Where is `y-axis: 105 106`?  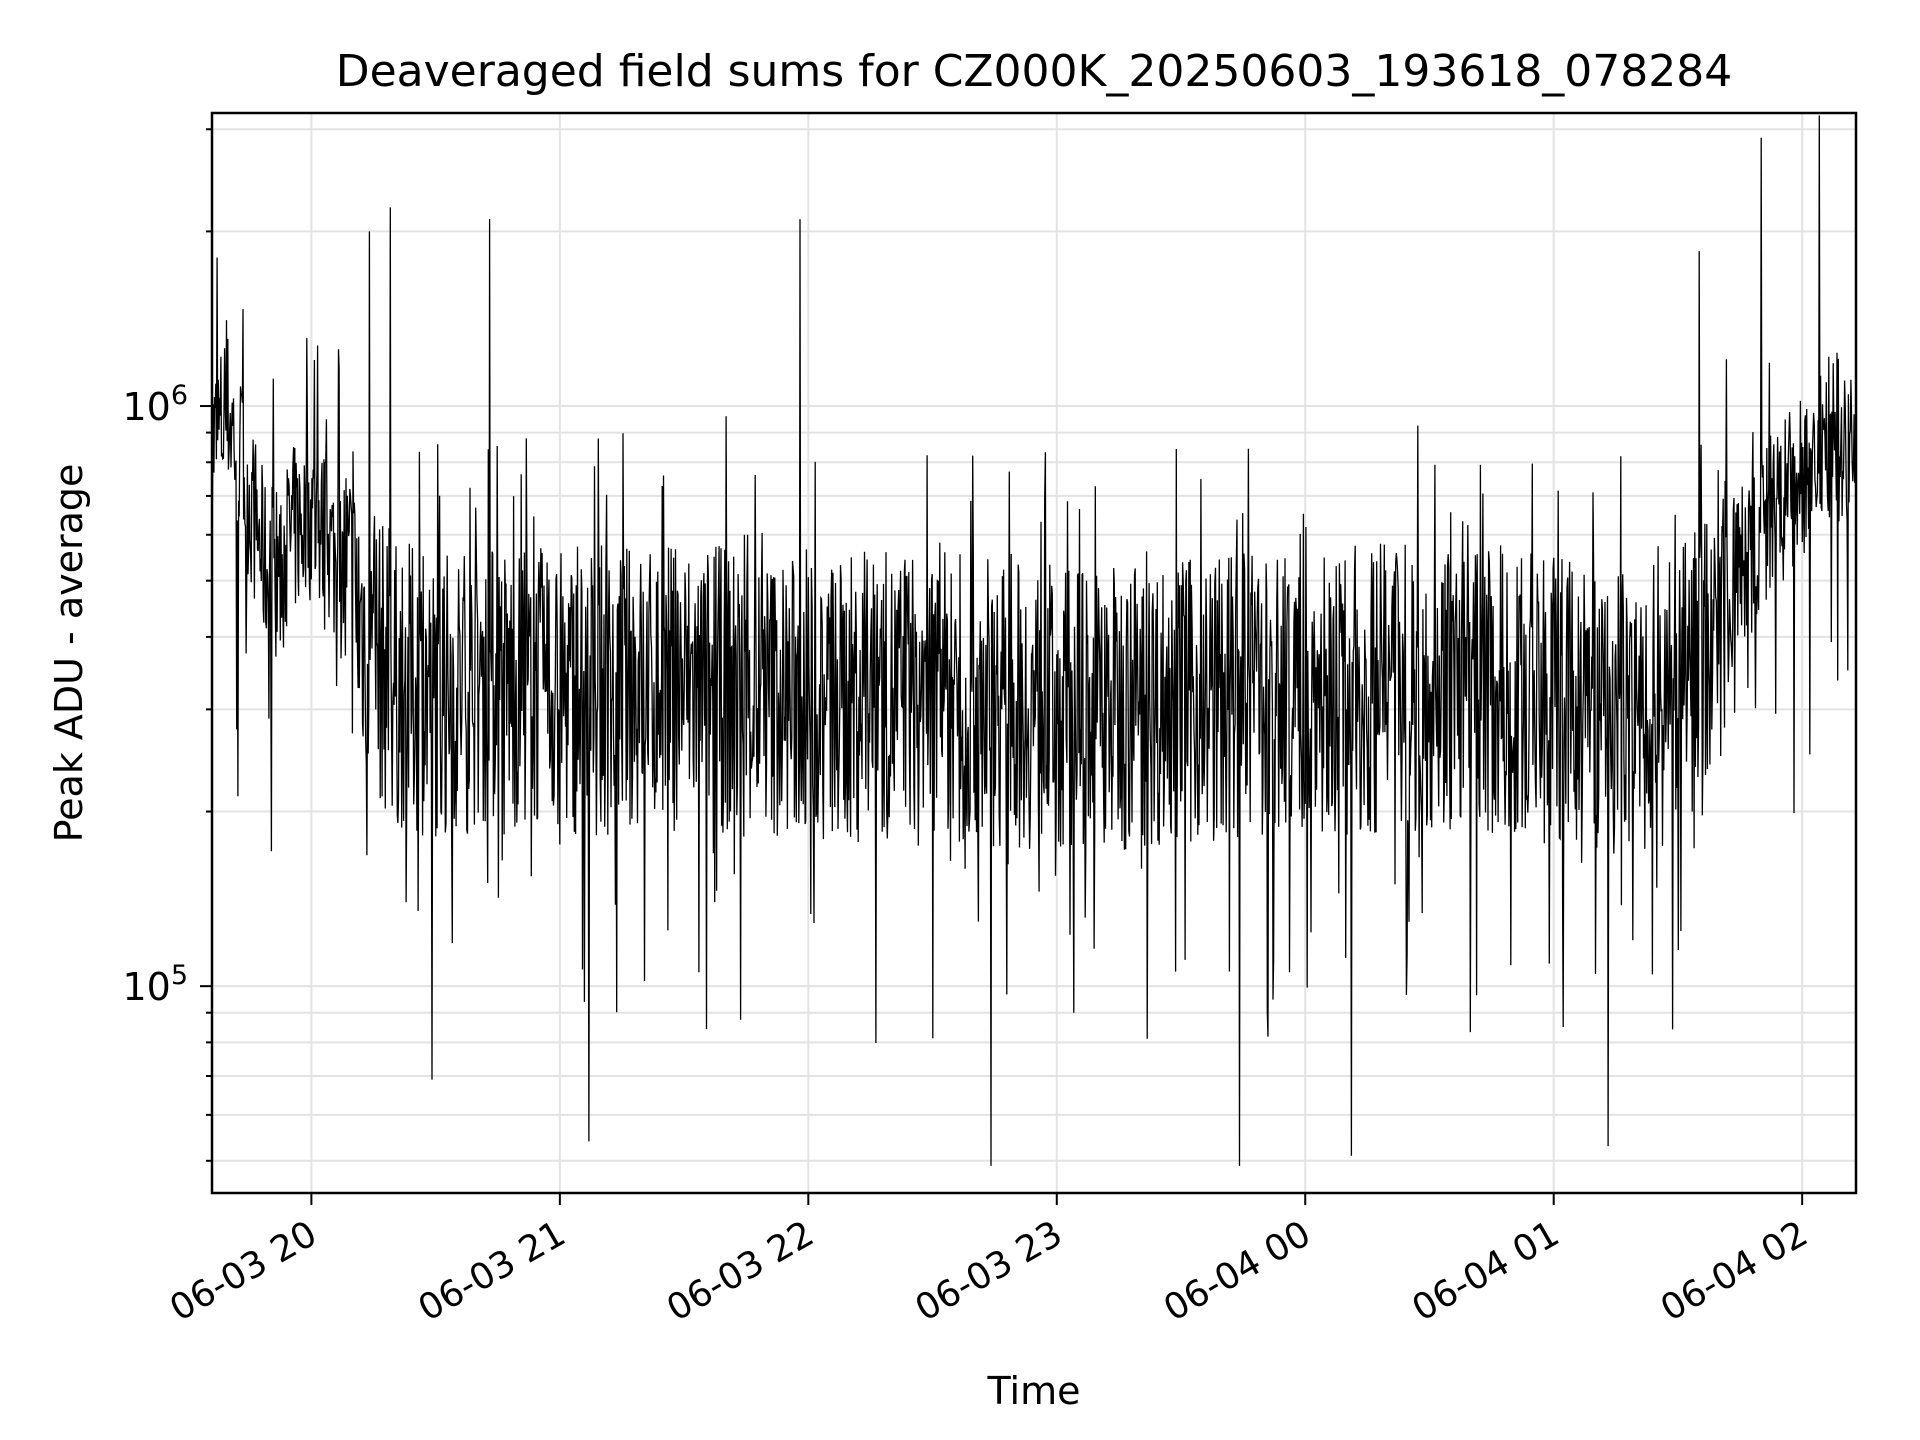 y-axis: 105 106 is located at coordinates (167, 645).